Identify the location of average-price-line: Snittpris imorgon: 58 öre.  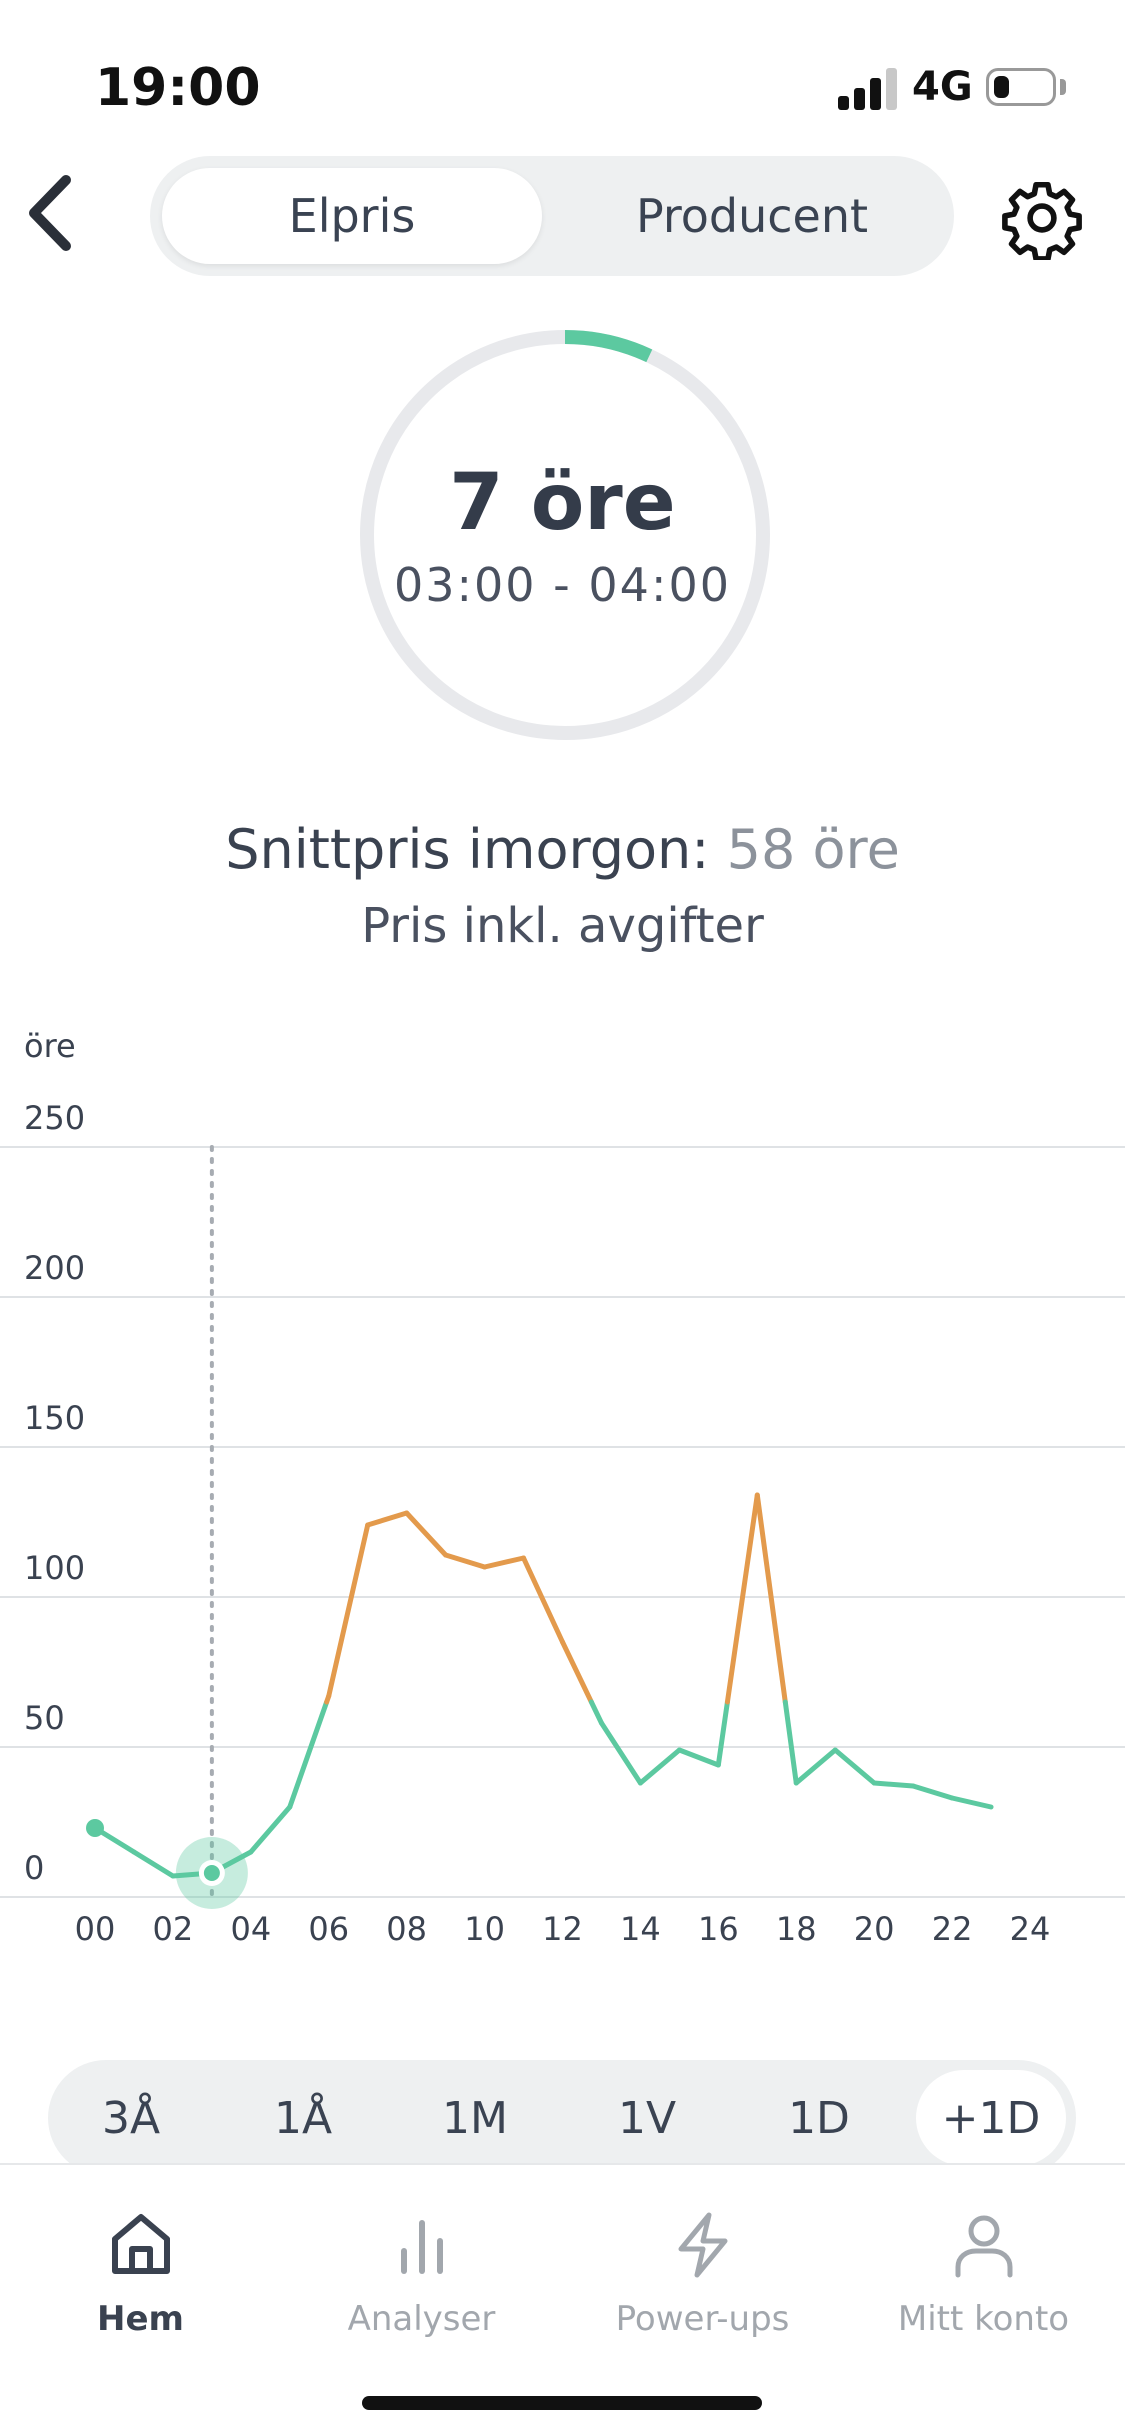
(562, 849).